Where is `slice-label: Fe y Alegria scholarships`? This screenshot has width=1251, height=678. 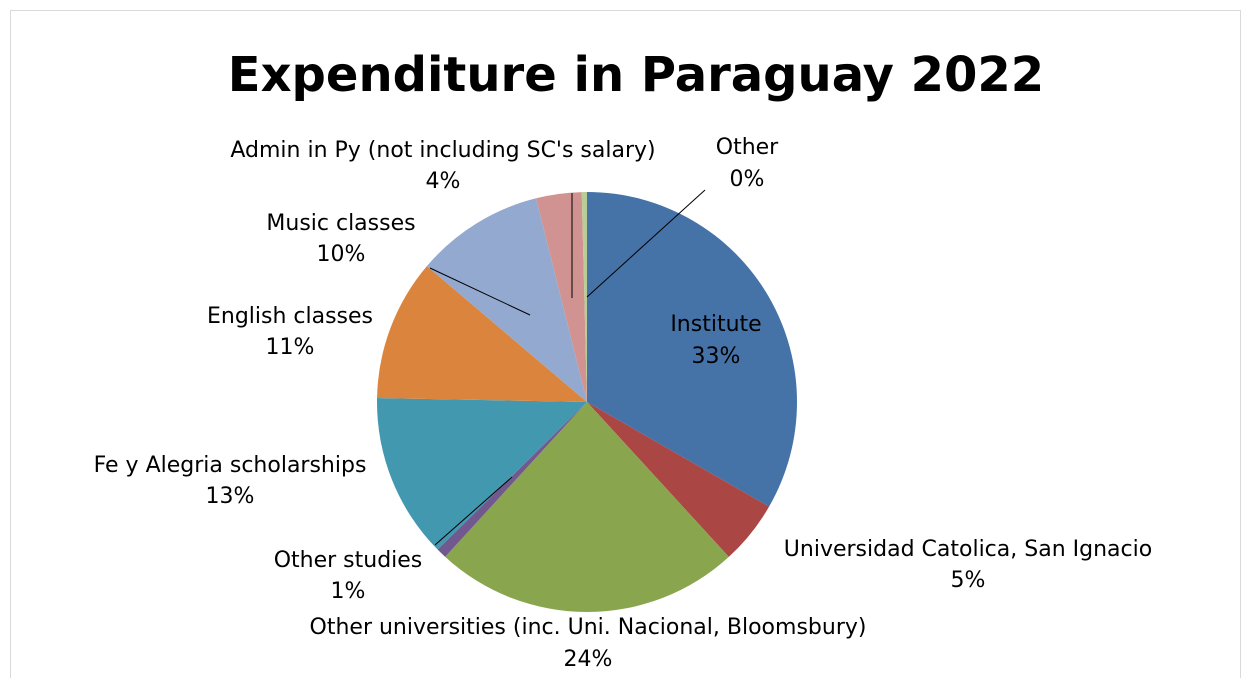
slice-label: Fe y Alegria scholarships is located at coordinates (230, 465).